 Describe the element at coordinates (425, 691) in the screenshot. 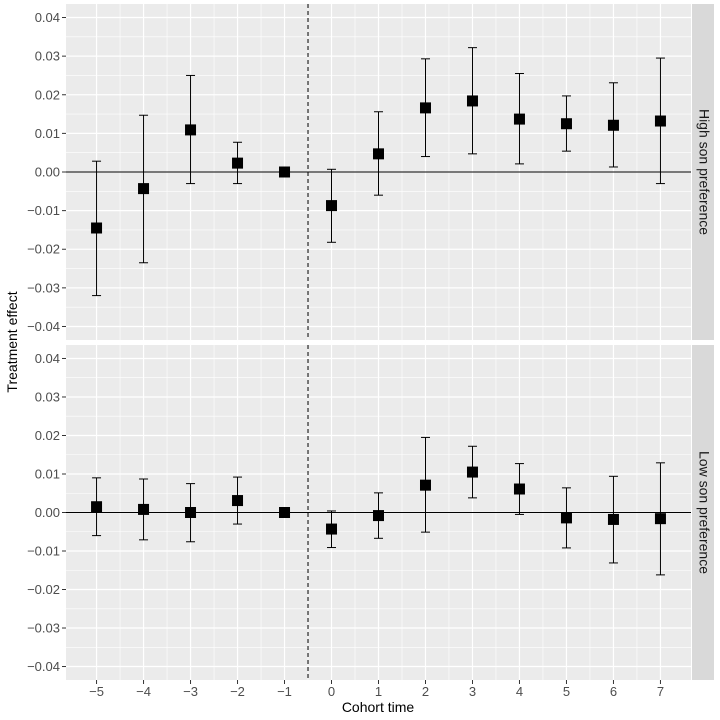

I see `x-tick-label: 2` at that location.